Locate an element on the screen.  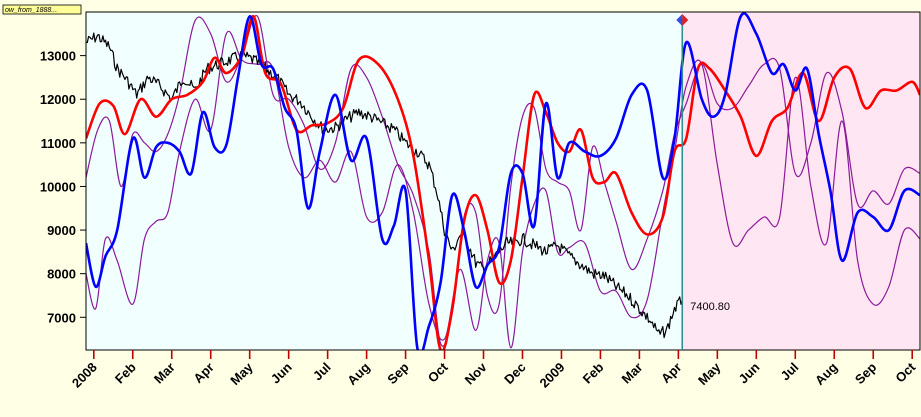
x-tick-label: 2009 is located at coordinates (552, 375).